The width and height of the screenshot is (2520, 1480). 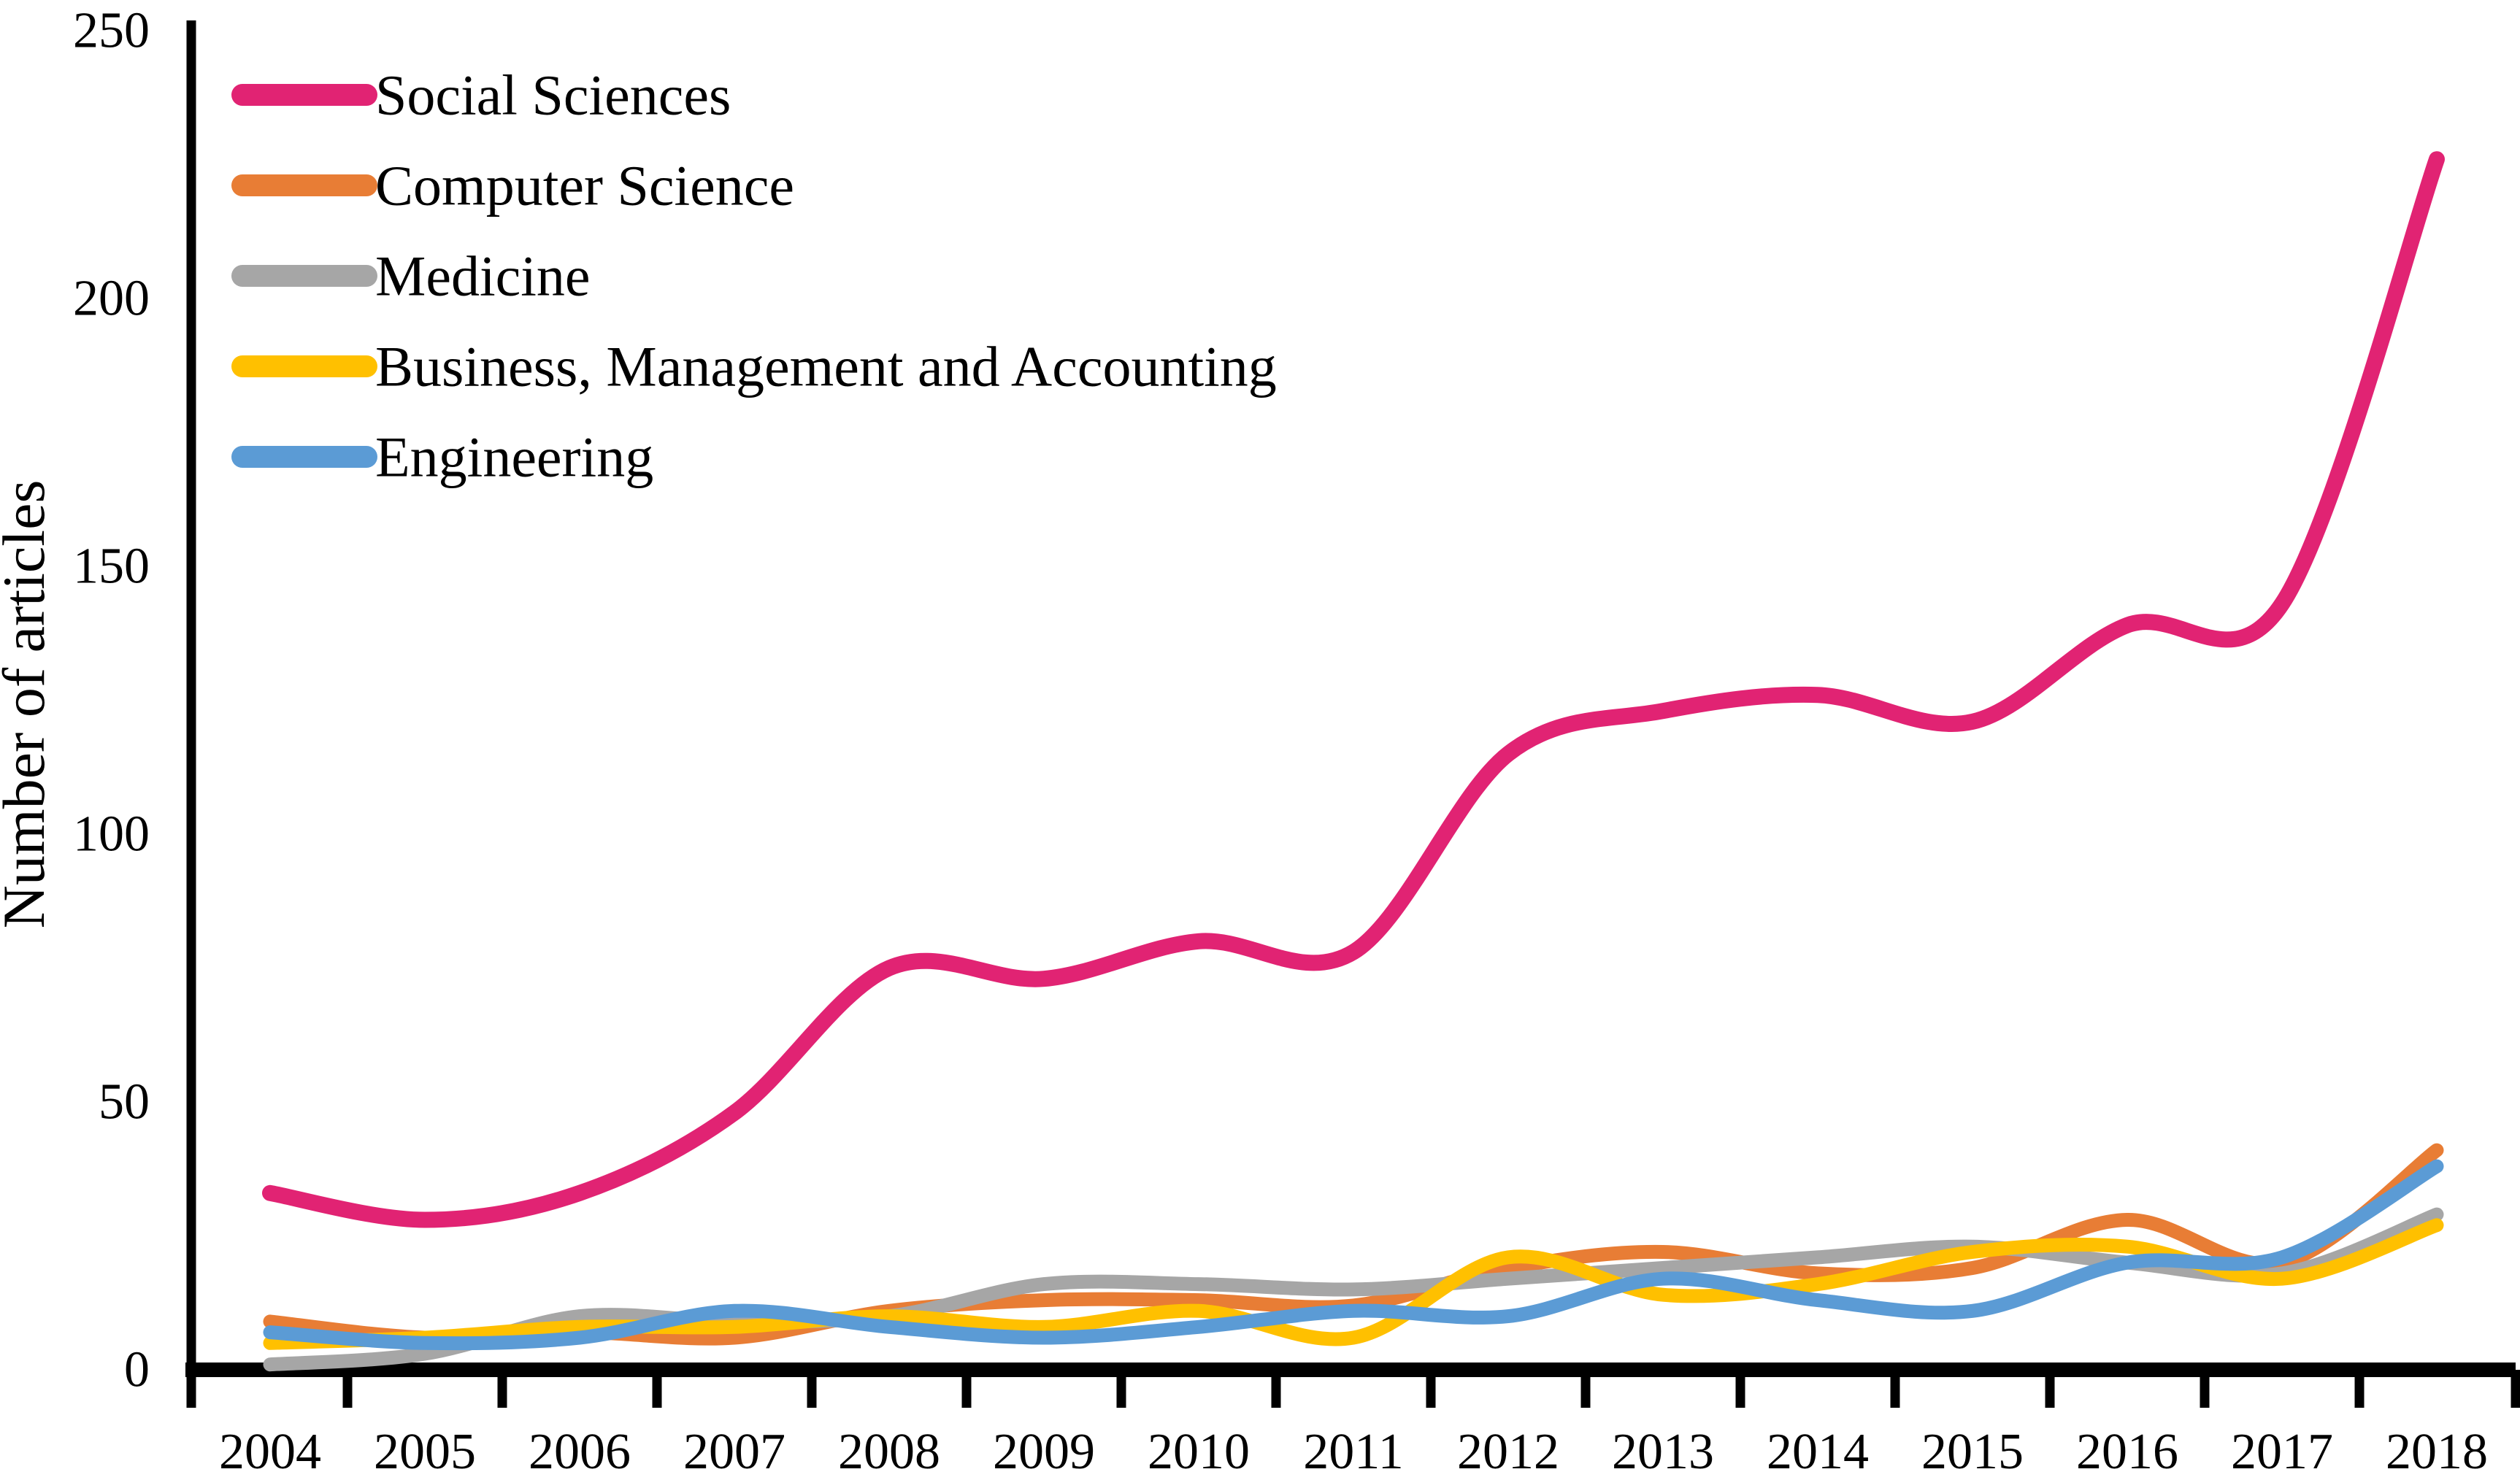 What do you see at coordinates (1508, 1452) in the screenshot?
I see `x-tick-label: 2012` at bounding box center [1508, 1452].